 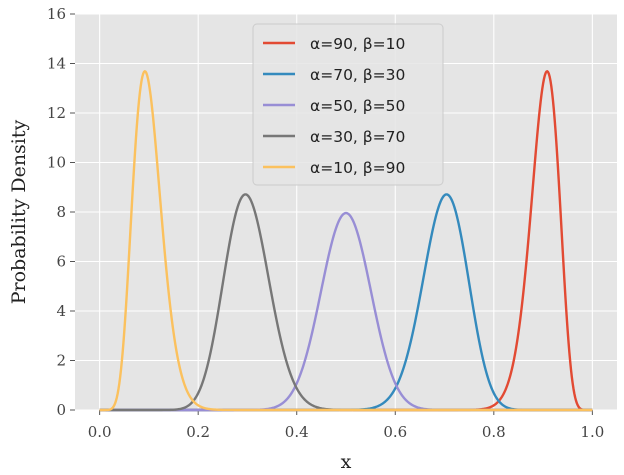 I want to click on y-tick-label: 8, so click(x=61, y=212).